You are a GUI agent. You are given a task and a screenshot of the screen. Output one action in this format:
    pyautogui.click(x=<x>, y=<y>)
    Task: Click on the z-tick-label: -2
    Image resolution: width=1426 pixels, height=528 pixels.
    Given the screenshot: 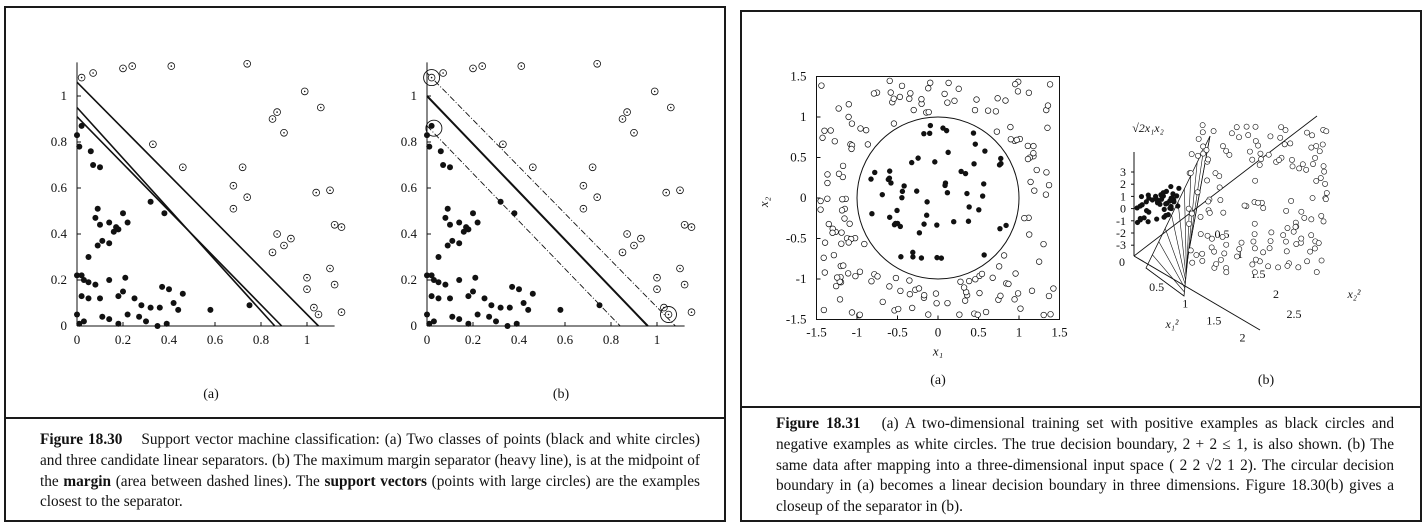 What is the action you would take?
    pyautogui.click(x=1121, y=233)
    